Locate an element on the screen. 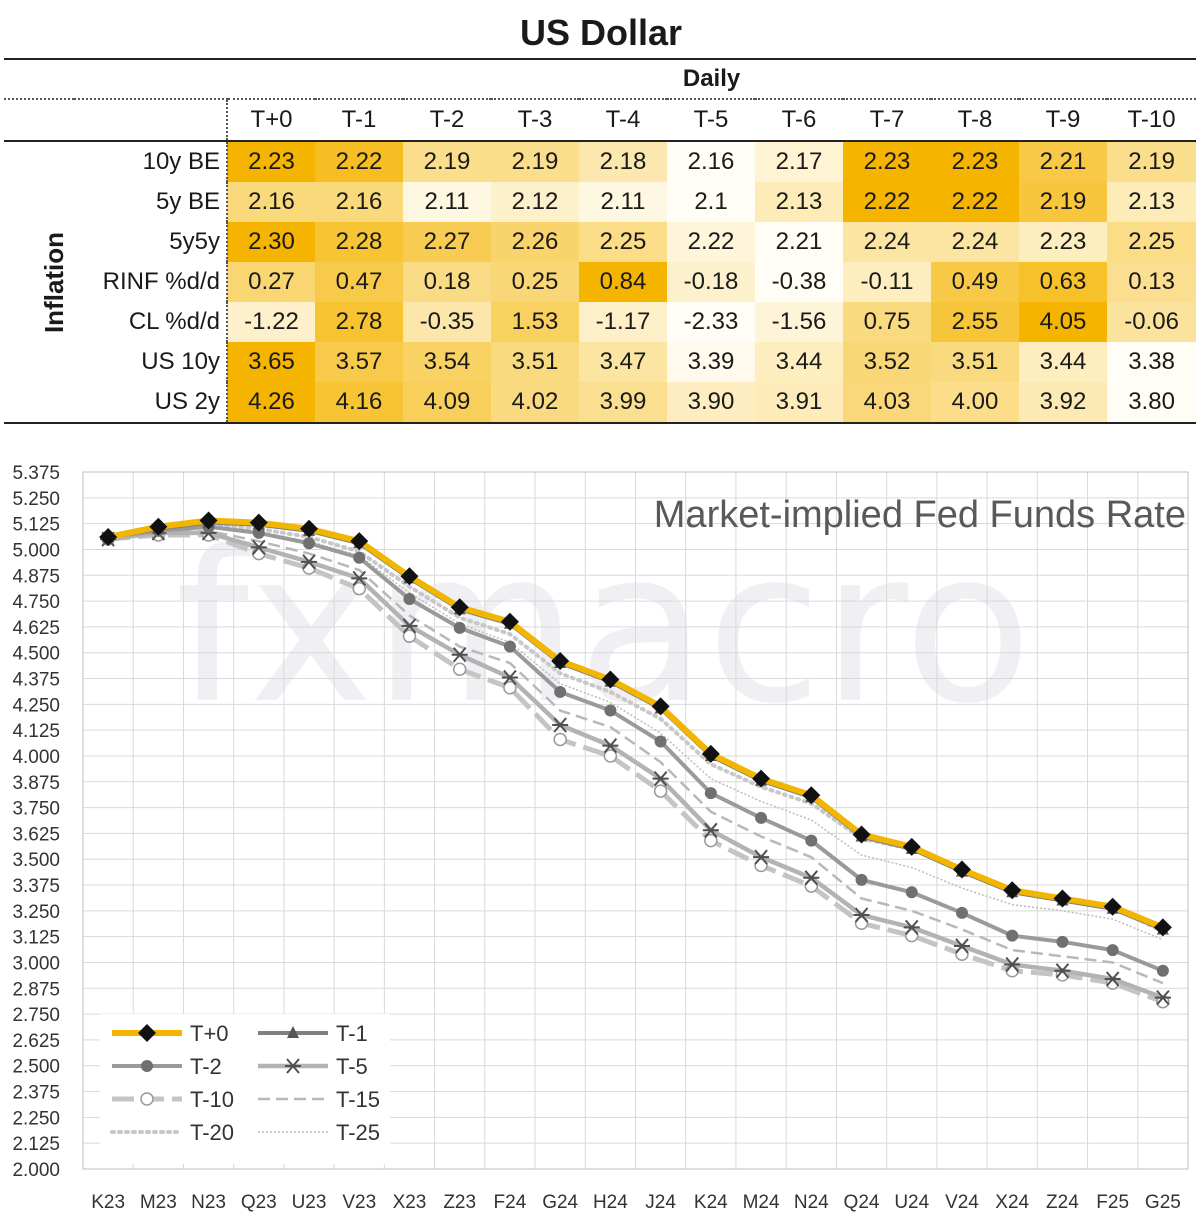 The height and width of the screenshot is (1228, 1202). column-header: T-2 is located at coordinates (447, 120).